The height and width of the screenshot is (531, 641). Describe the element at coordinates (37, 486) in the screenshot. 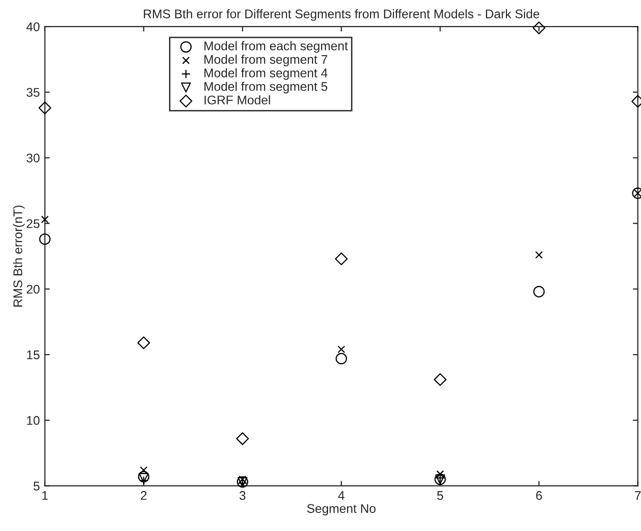

I see `y-tick-label: 5` at that location.